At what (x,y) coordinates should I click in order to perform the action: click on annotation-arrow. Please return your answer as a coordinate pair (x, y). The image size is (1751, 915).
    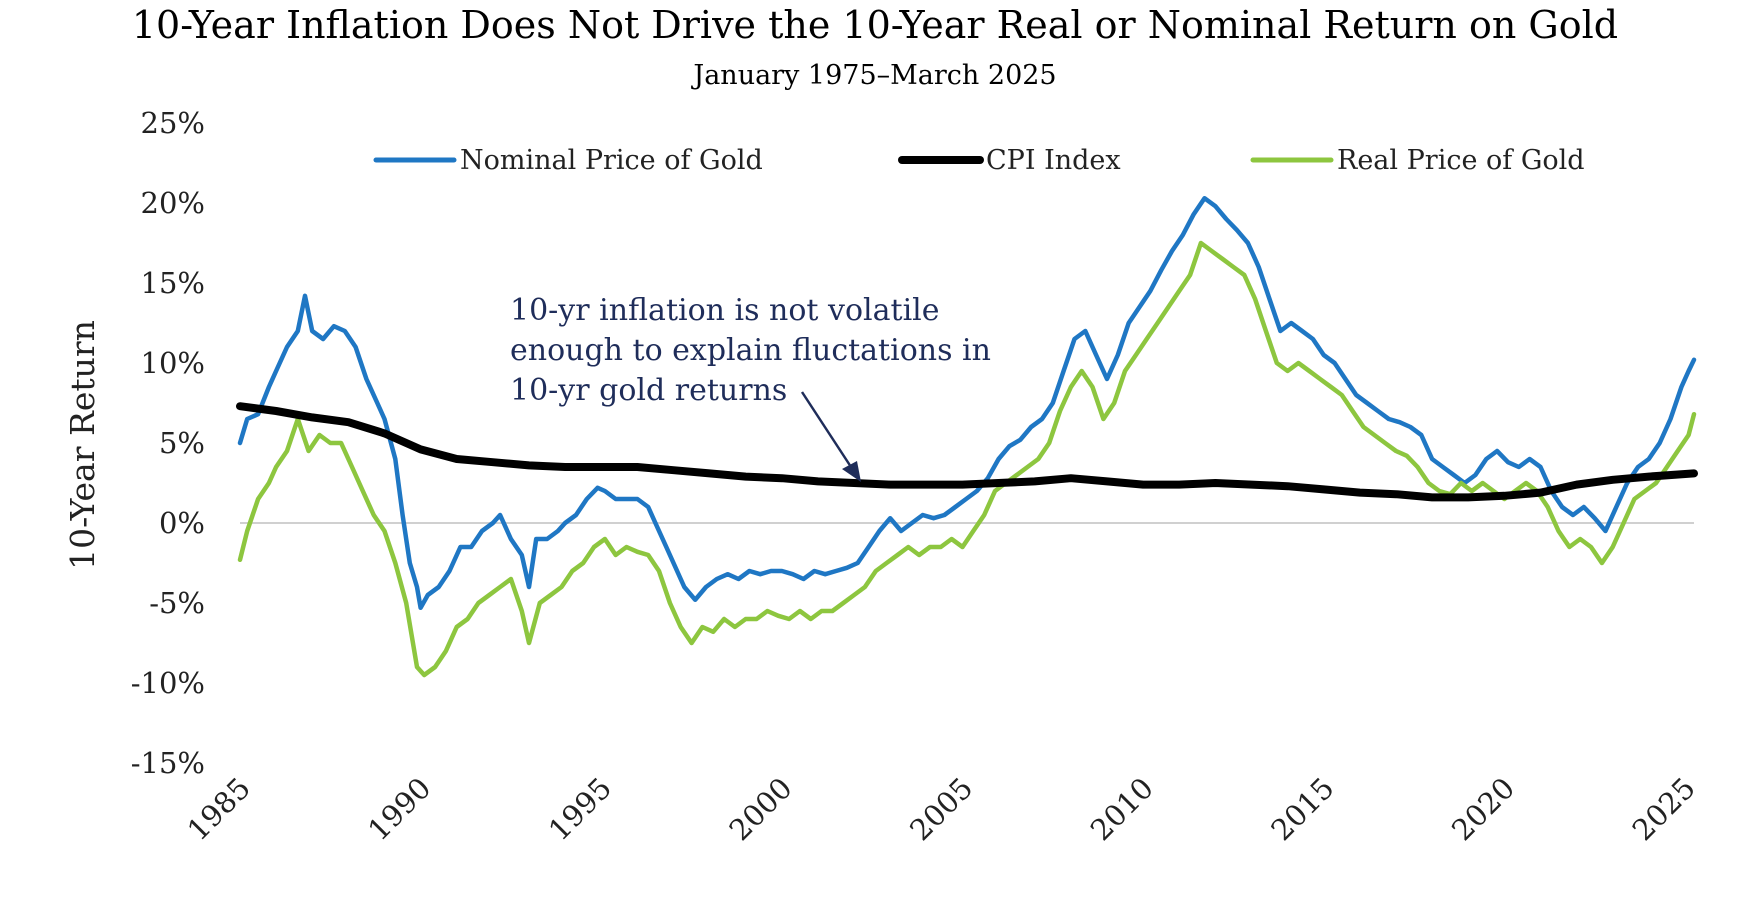
    Looking at the image, I should click on (827, 431).